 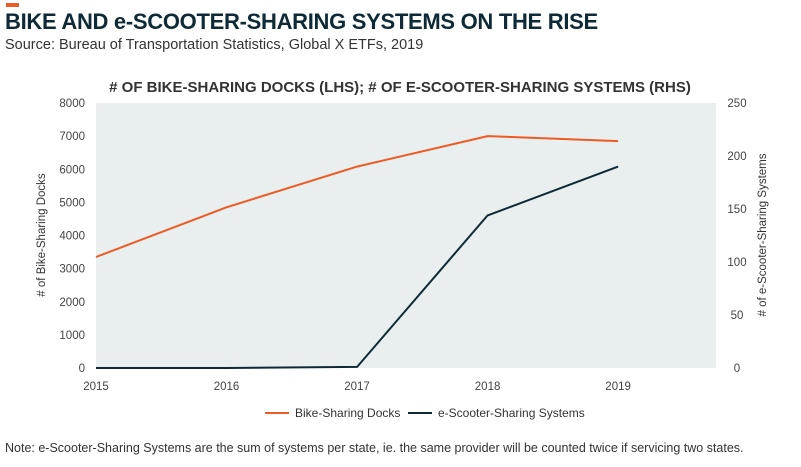 What do you see at coordinates (737, 316) in the screenshot?
I see `right-tick-label: 50` at bounding box center [737, 316].